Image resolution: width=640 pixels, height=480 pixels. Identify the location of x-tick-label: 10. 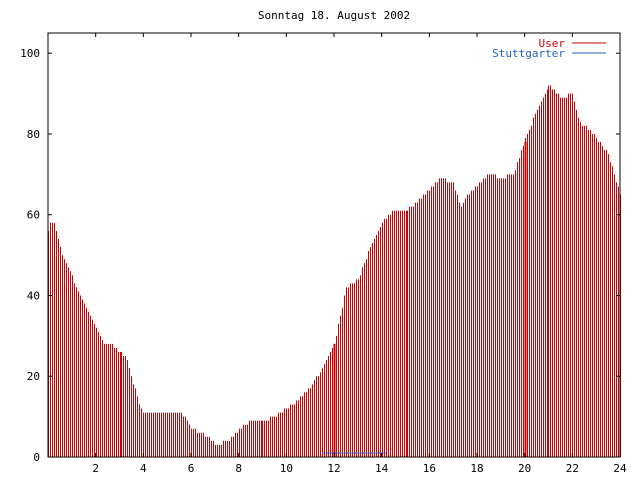
(286, 468).